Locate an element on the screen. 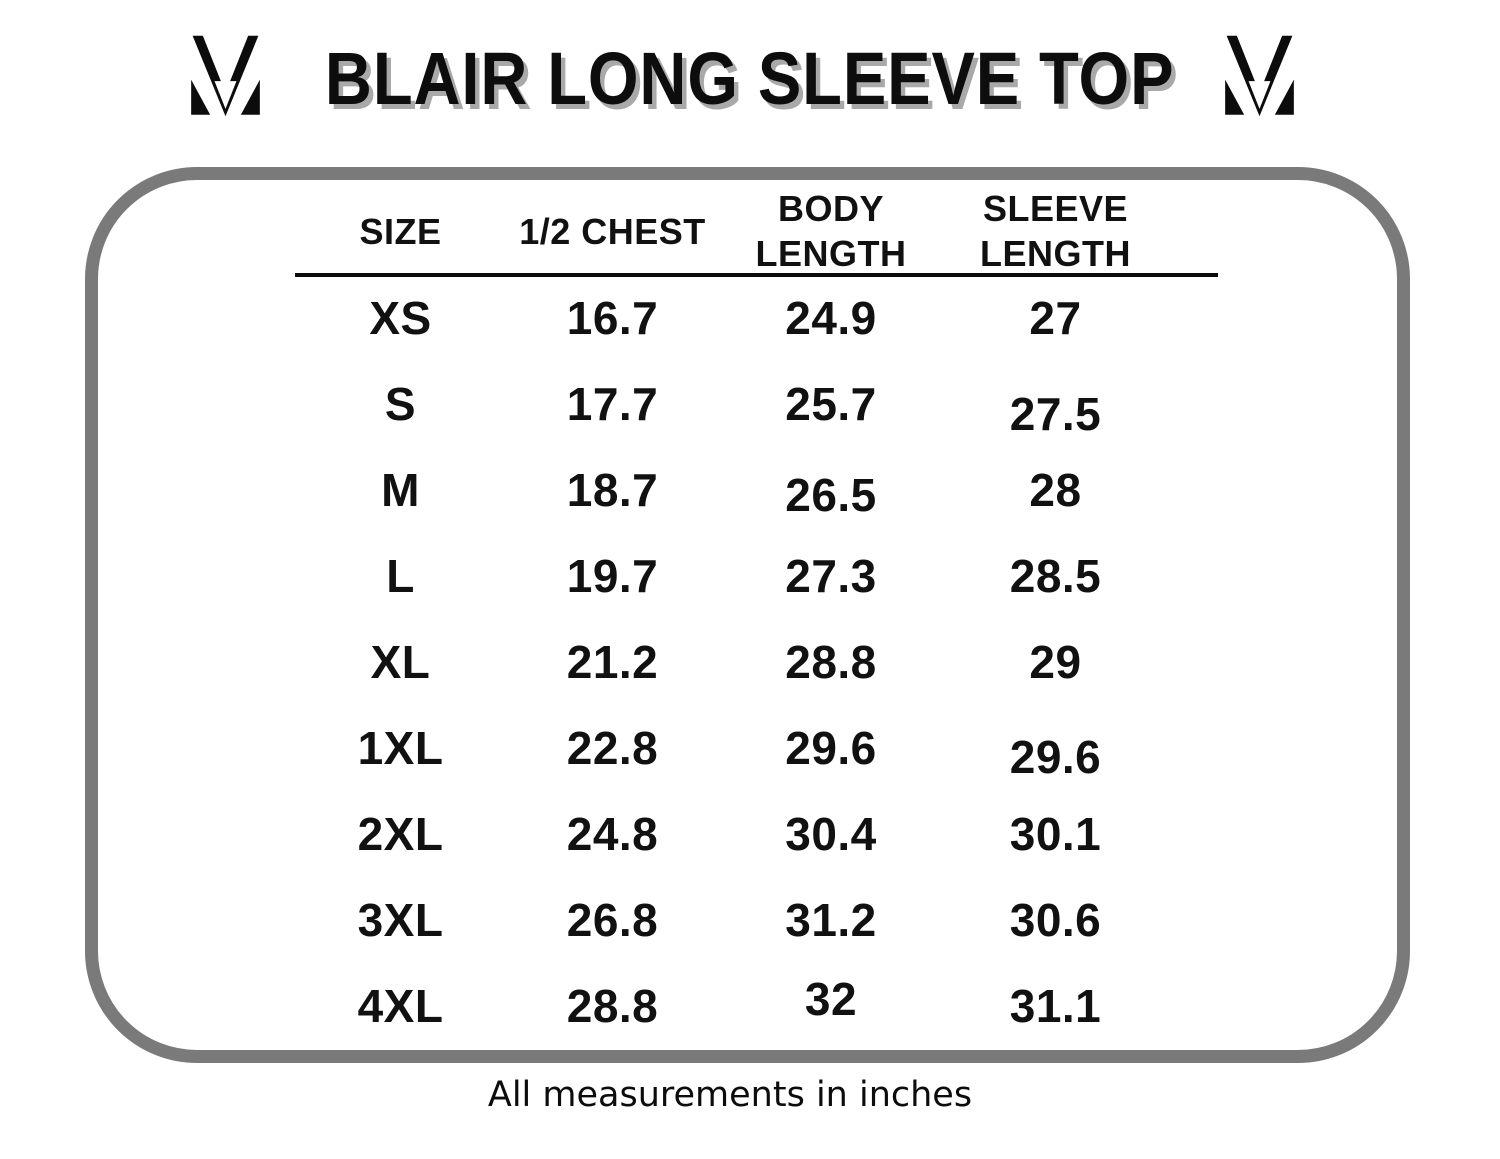 The width and height of the screenshot is (1500, 1159). body-length-cell: 29.6 is located at coordinates (831, 748).